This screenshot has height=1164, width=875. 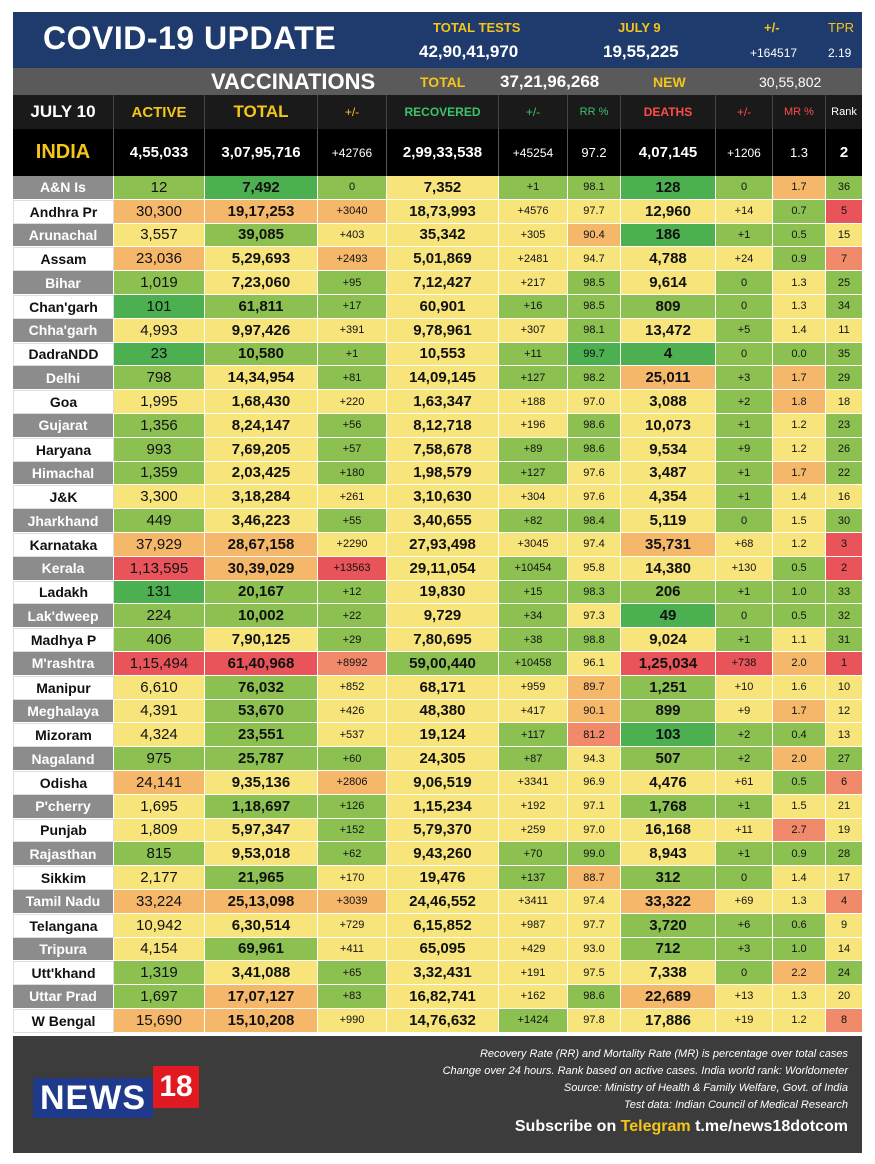 What do you see at coordinates (159, 997) in the screenshot?
I see `active-cases: 1,697` at bounding box center [159, 997].